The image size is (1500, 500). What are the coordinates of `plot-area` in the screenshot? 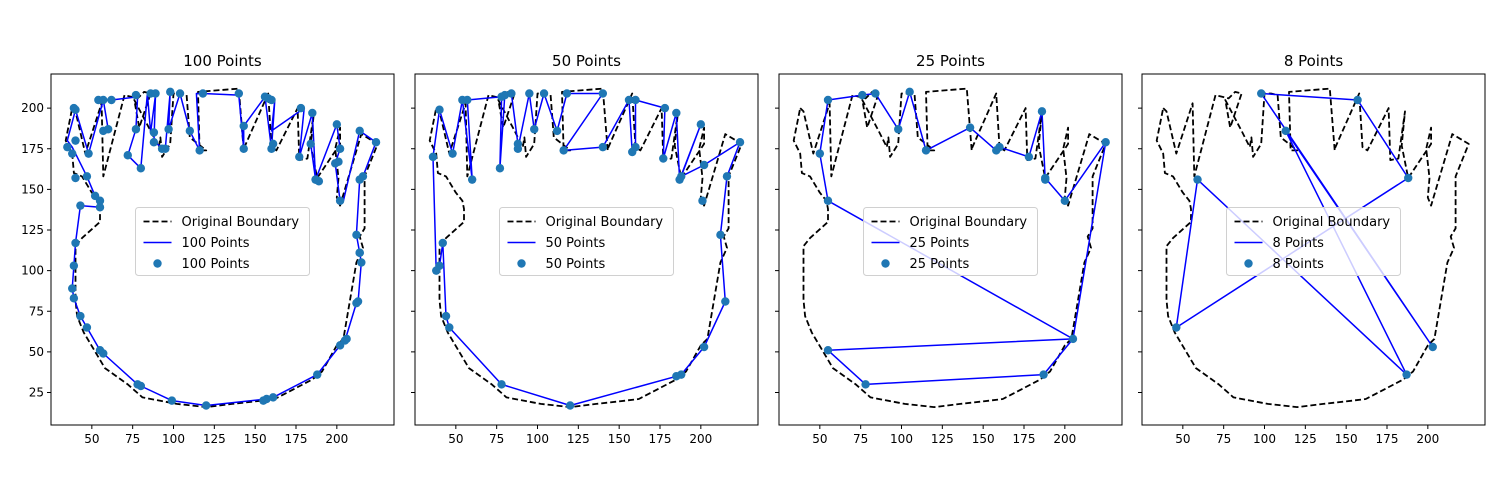 It's located at (222, 248).